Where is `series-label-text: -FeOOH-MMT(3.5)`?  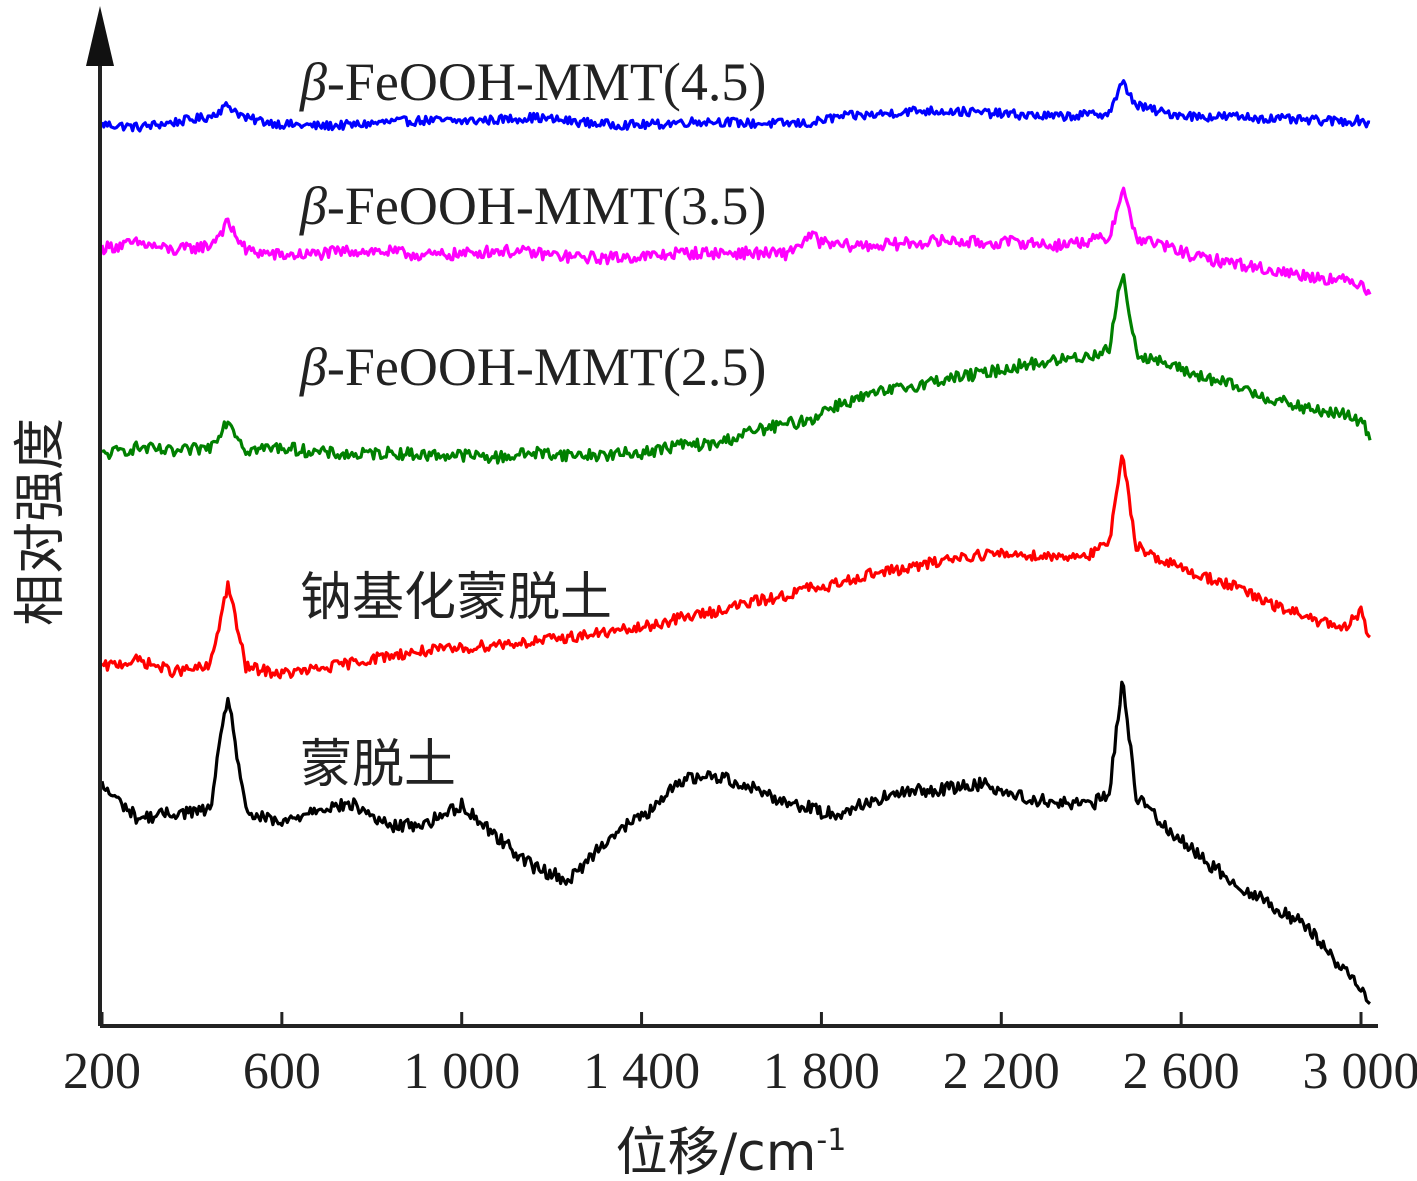
series-label-text: -FeOOH-MMT(3.5) is located at coordinates (546, 206).